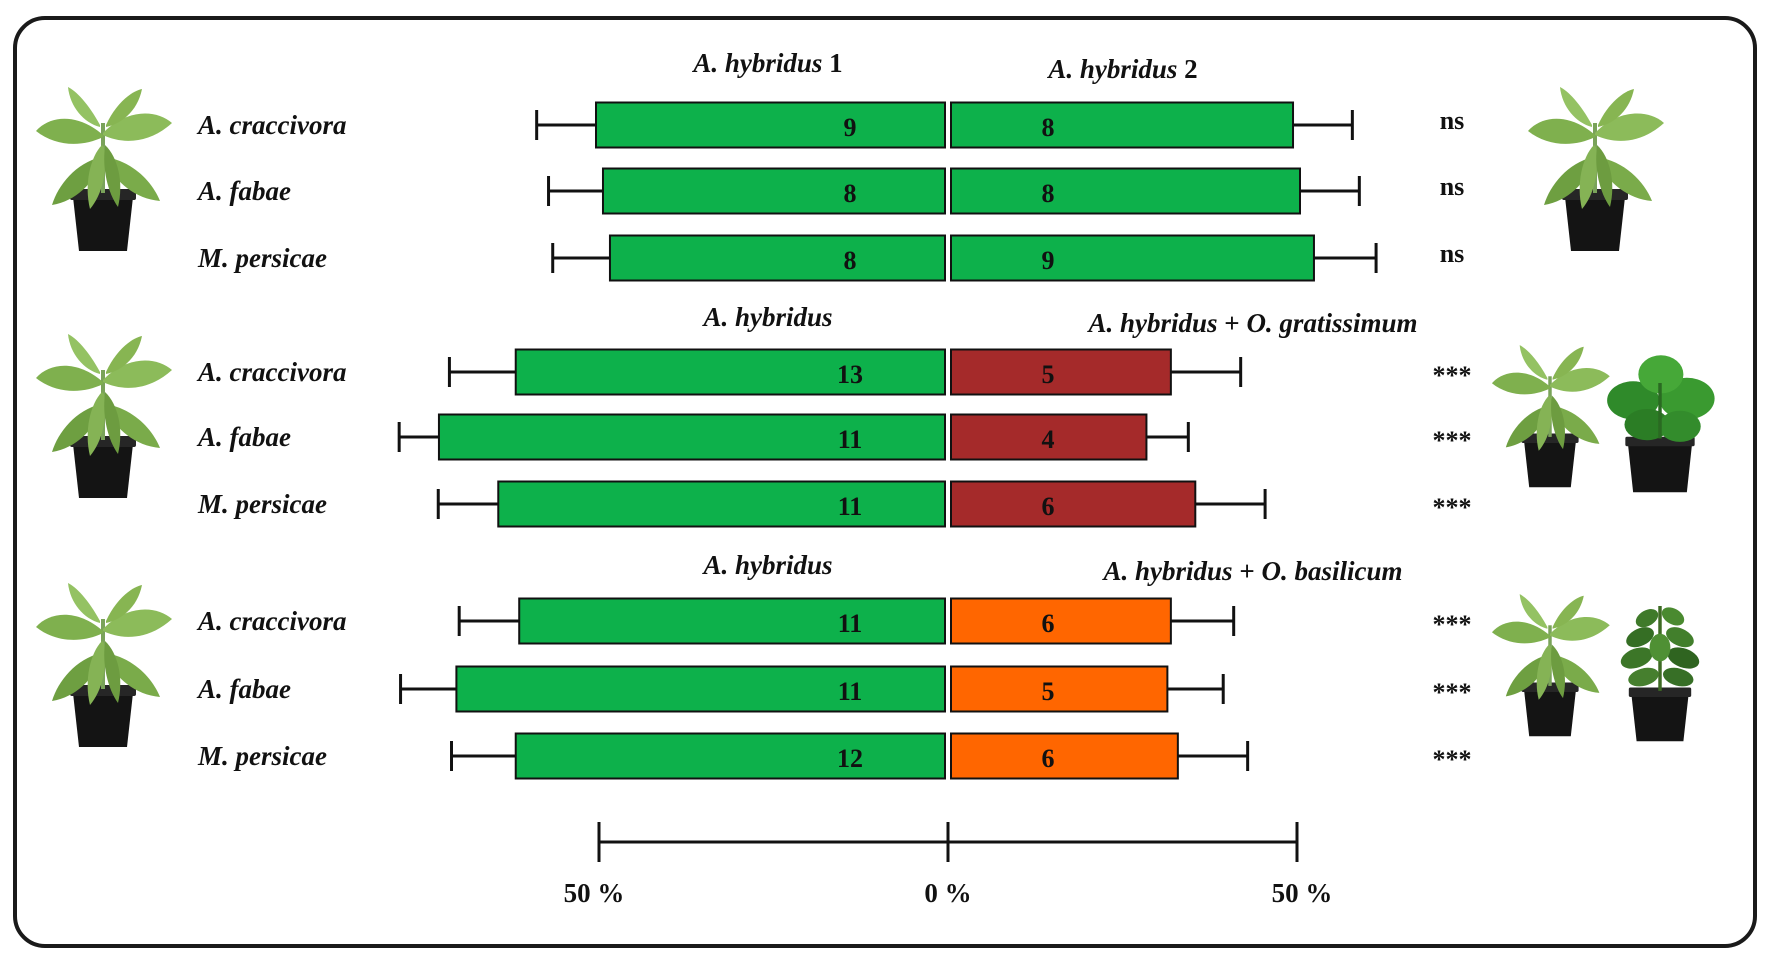  I want to click on right-bar-value: 9, so click(1048, 260).